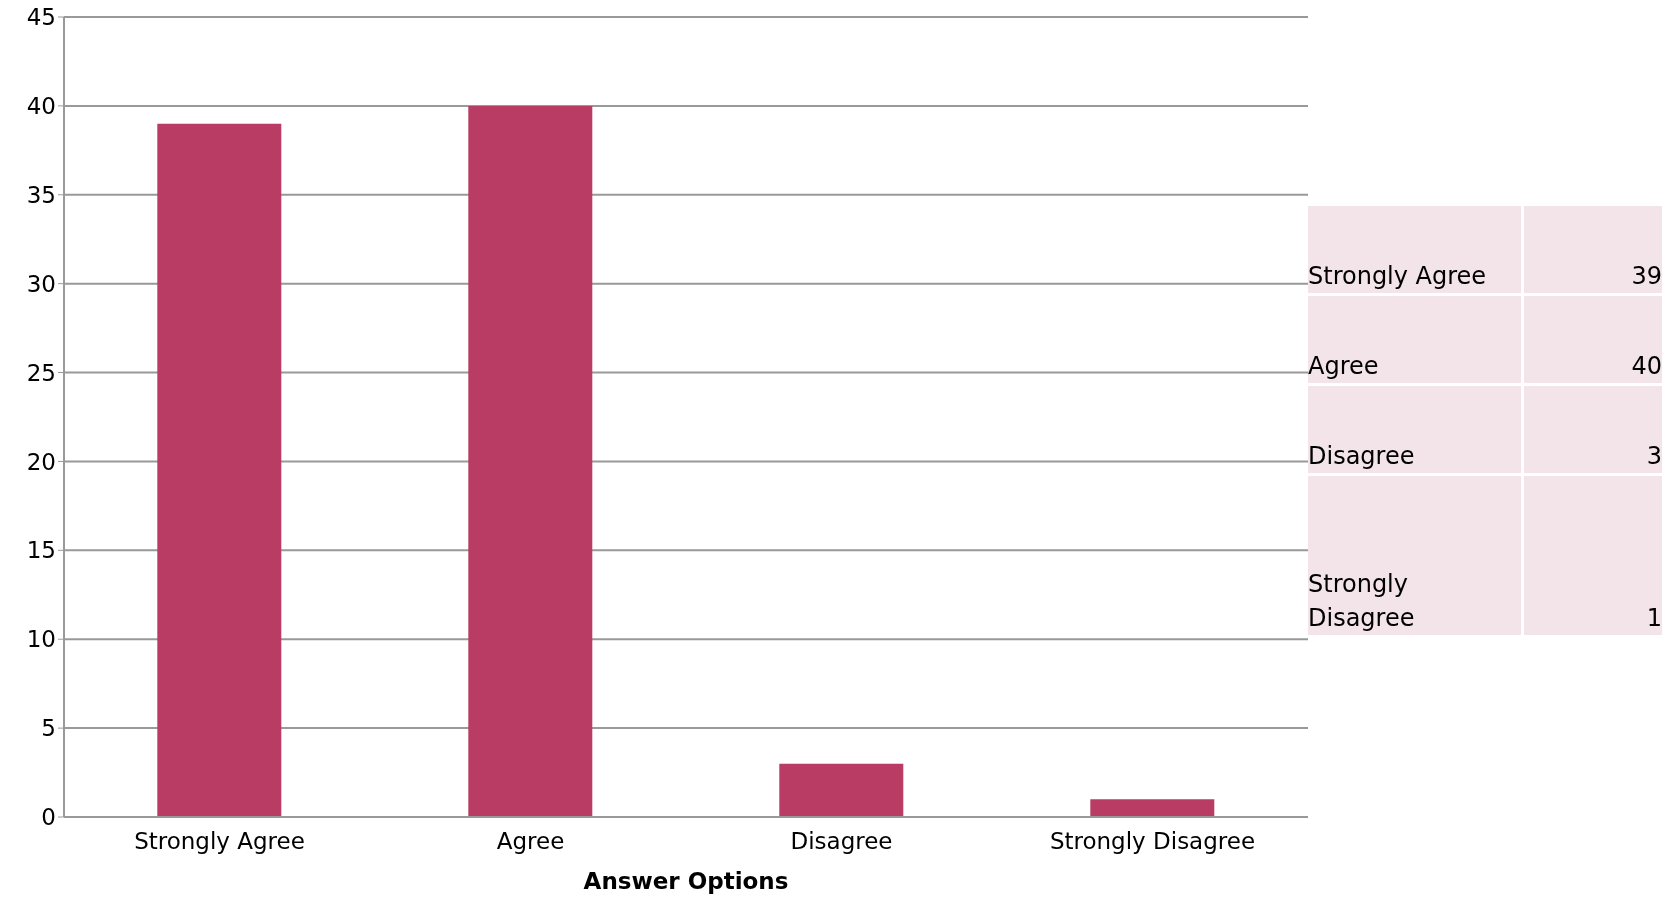  What do you see at coordinates (41, 106) in the screenshot?
I see `y-tick-label: 40` at bounding box center [41, 106].